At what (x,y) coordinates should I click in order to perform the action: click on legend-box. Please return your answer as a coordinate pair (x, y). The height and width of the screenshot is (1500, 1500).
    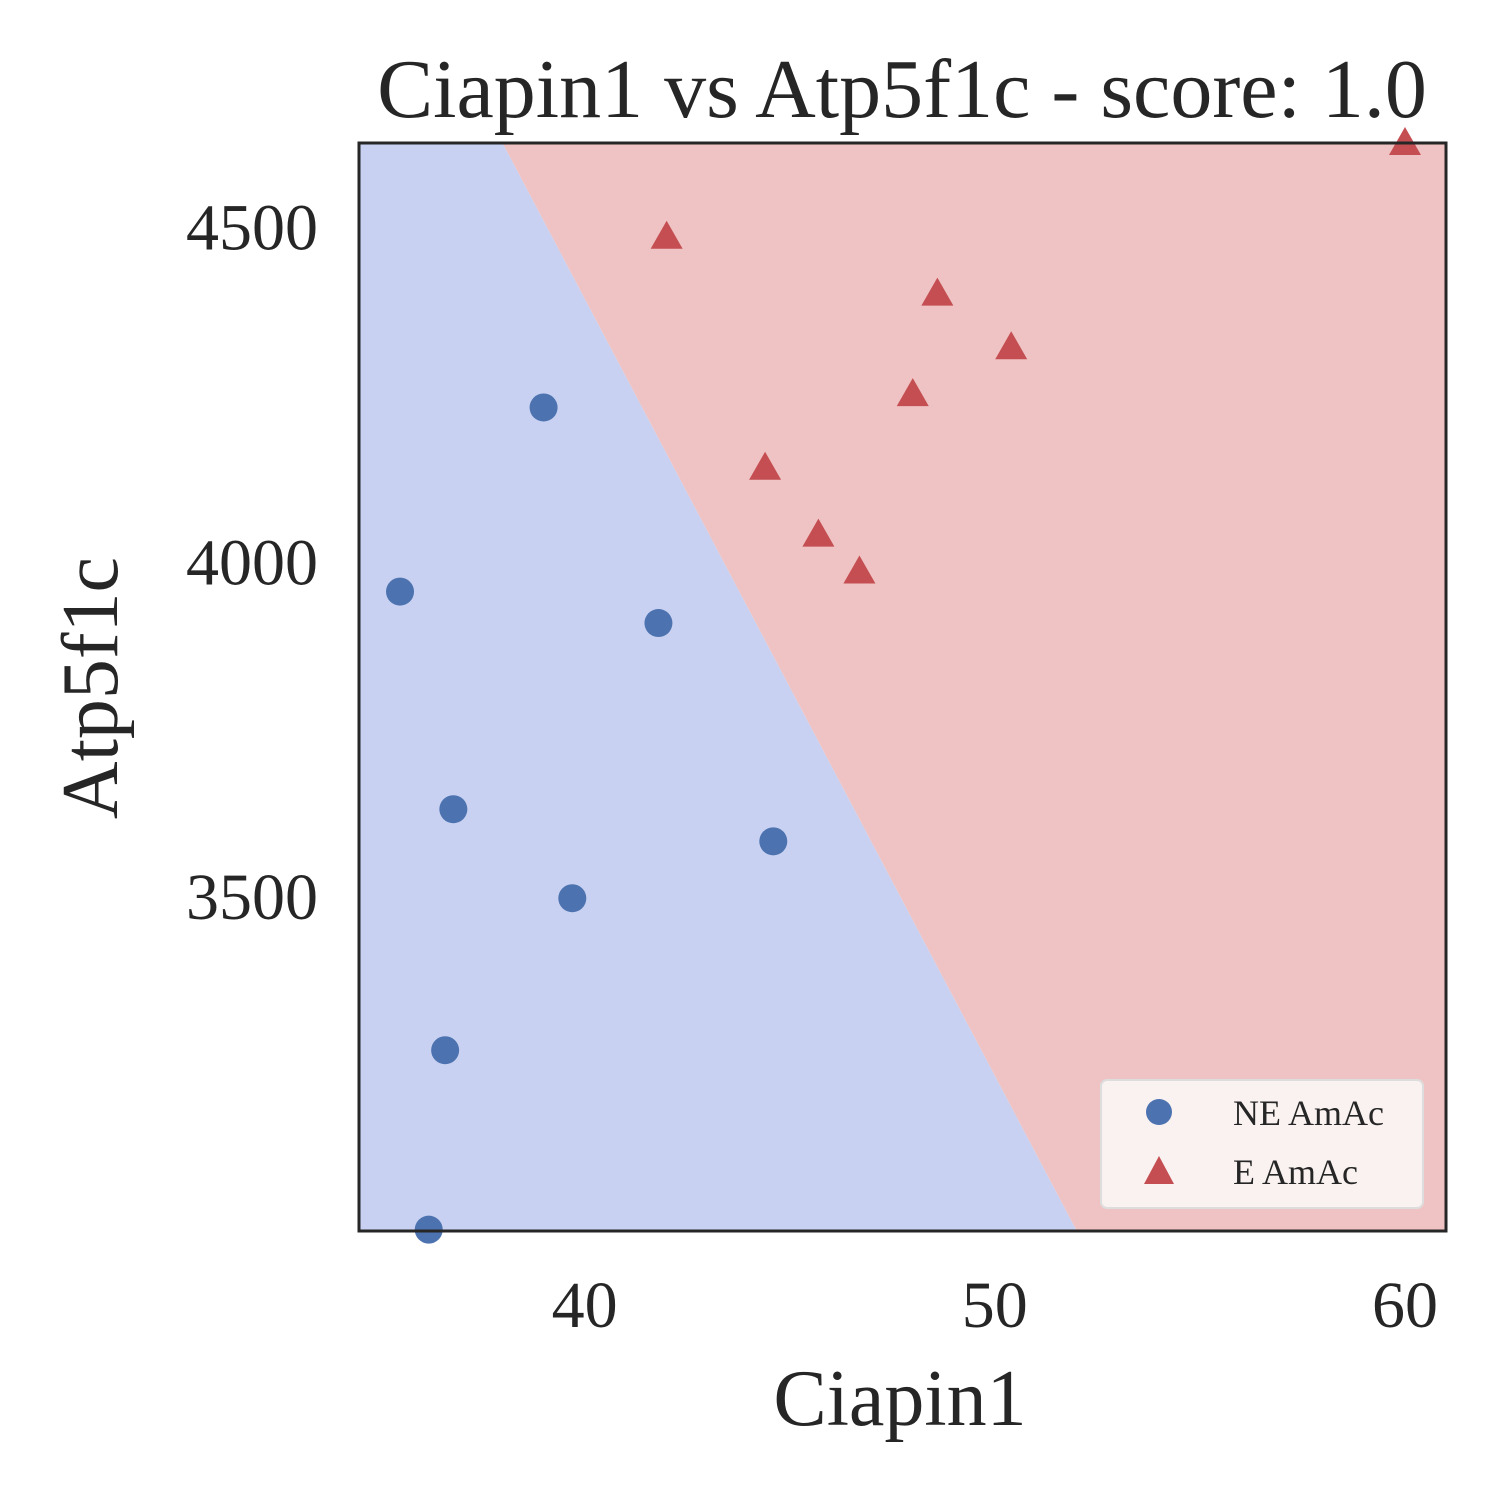
    Looking at the image, I should click on (1262, 1144).